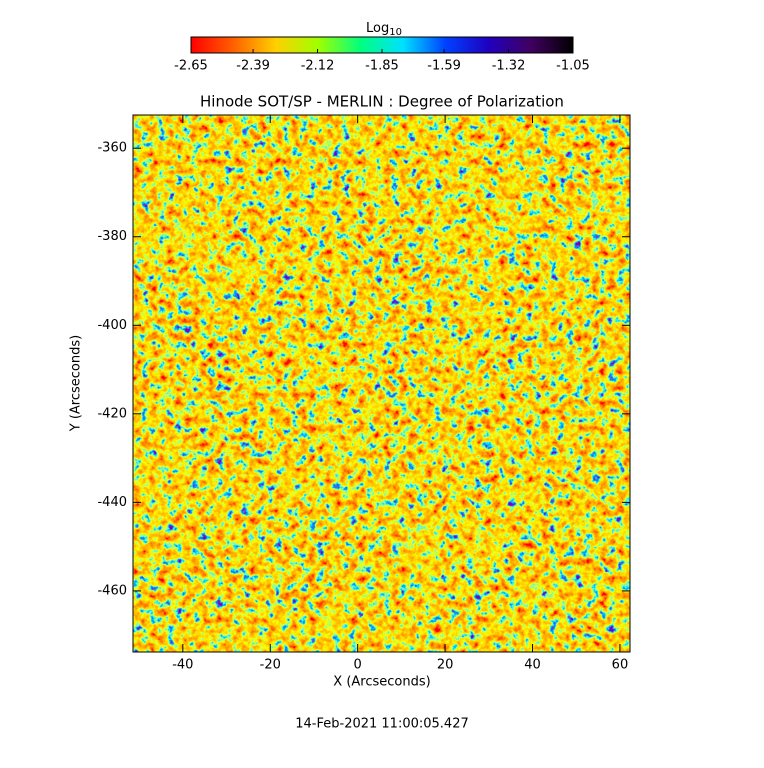 The image size is (764, 768). What do you see at coordinates (112, 236) in the screenshot?
I see `y-tick-label: -380` at bounding box center [112, 236].